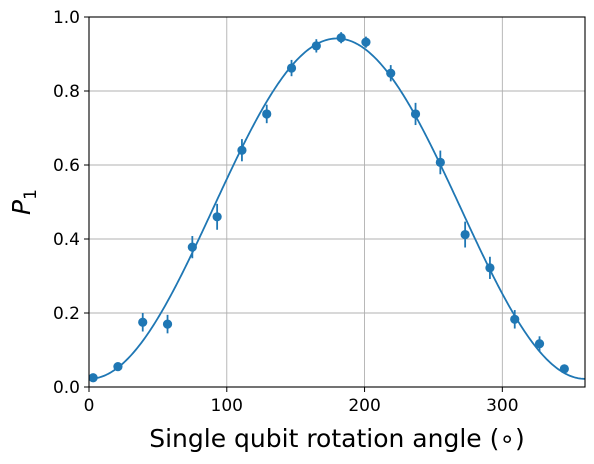 Image resolution: width=594 pixels, height=464 pixels. What do you see at coordinates (66, 18) in the screenshot?
I see `y-tick-label: 1.0` at bounding box center [66, 18].